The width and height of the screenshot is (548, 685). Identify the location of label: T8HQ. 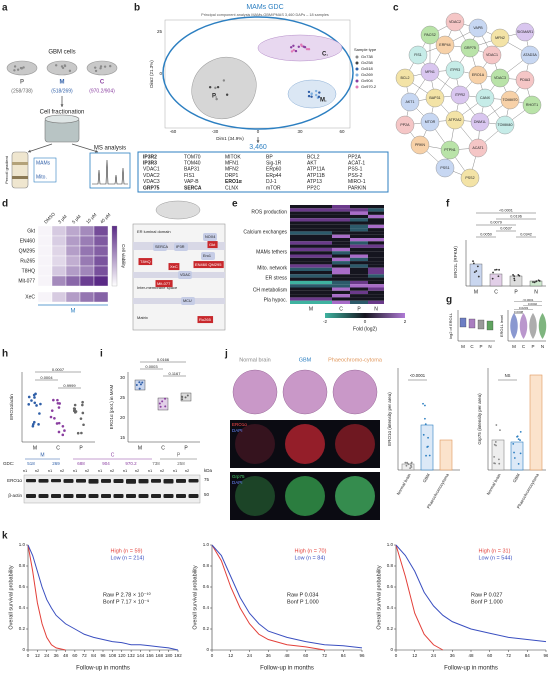
(28, 271).